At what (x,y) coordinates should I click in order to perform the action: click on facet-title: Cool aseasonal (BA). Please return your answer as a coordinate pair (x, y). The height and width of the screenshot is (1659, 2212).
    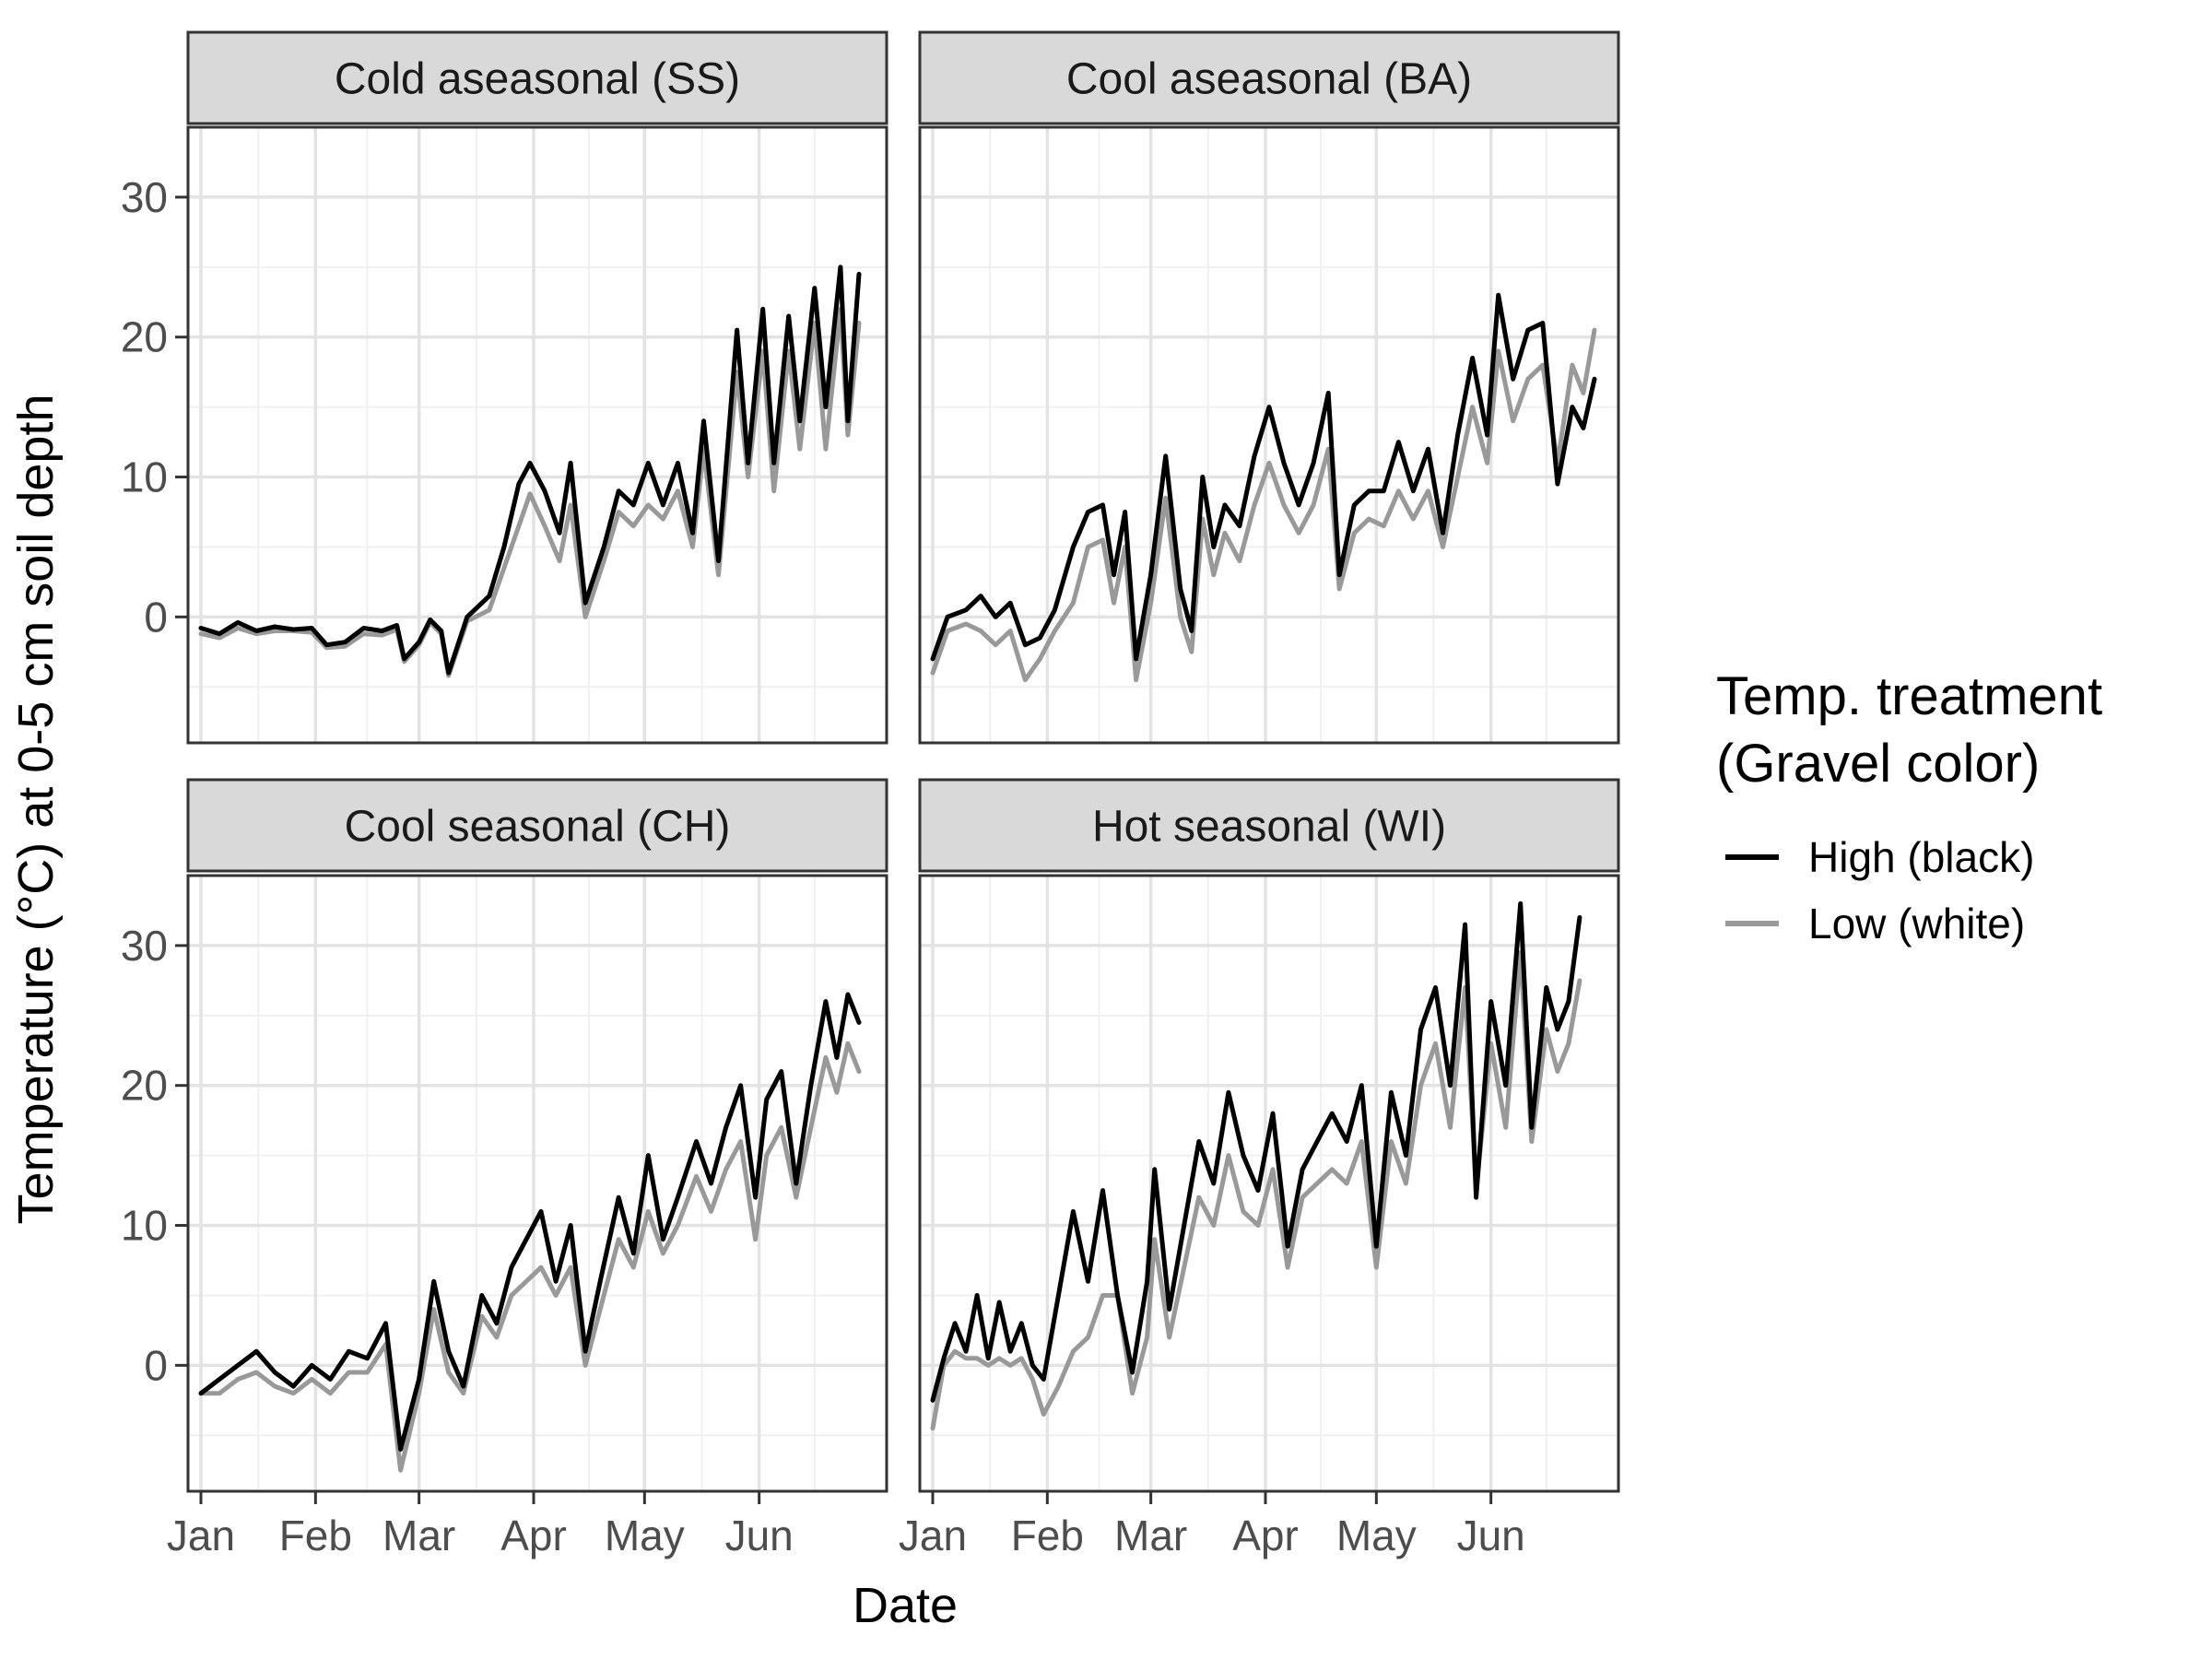
    Looking at the image, I should click on (1269, 79).